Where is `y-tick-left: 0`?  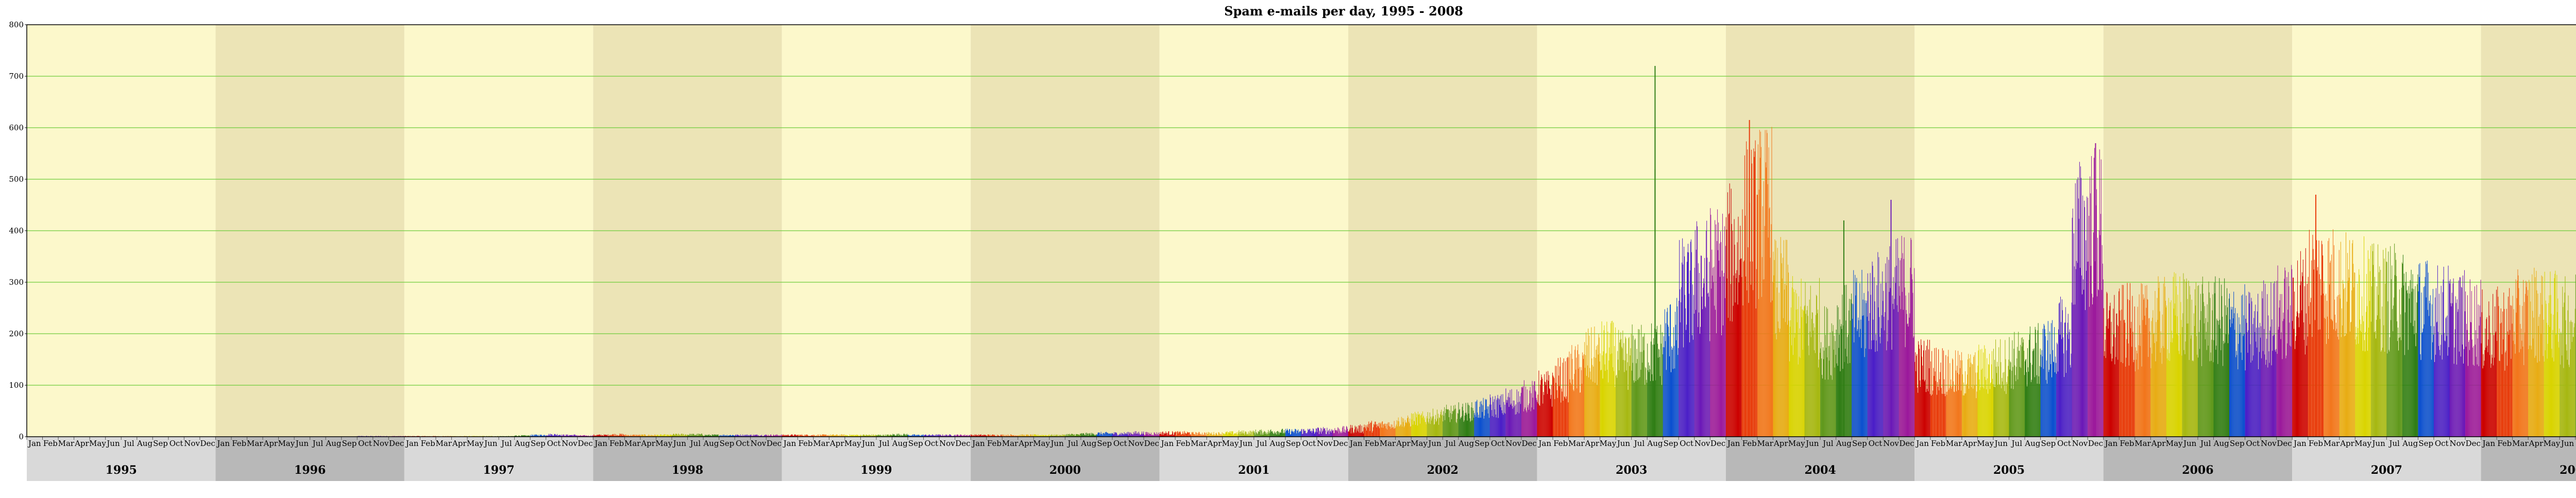
y-tick-left: 0 is located at coordinates (21, 436).